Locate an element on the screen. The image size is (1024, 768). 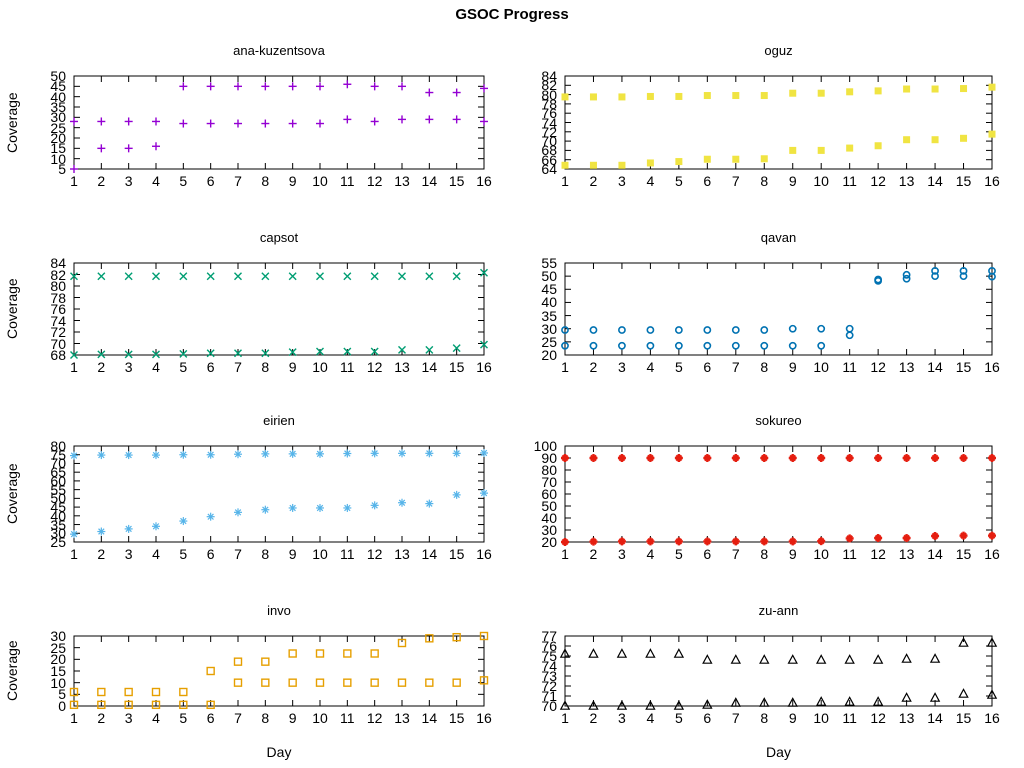
y-tick-label: 20 is located at coordinates (549, 542).